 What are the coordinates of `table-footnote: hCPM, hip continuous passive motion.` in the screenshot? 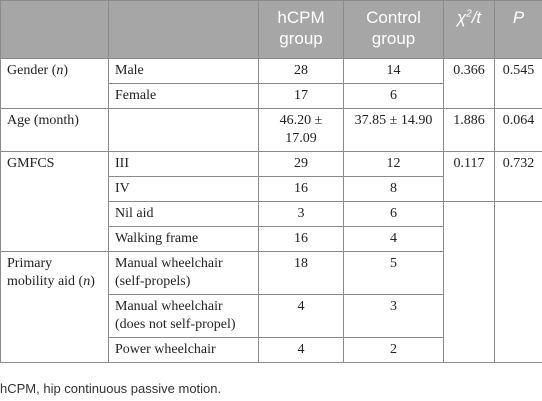 It's located at (111, 388).